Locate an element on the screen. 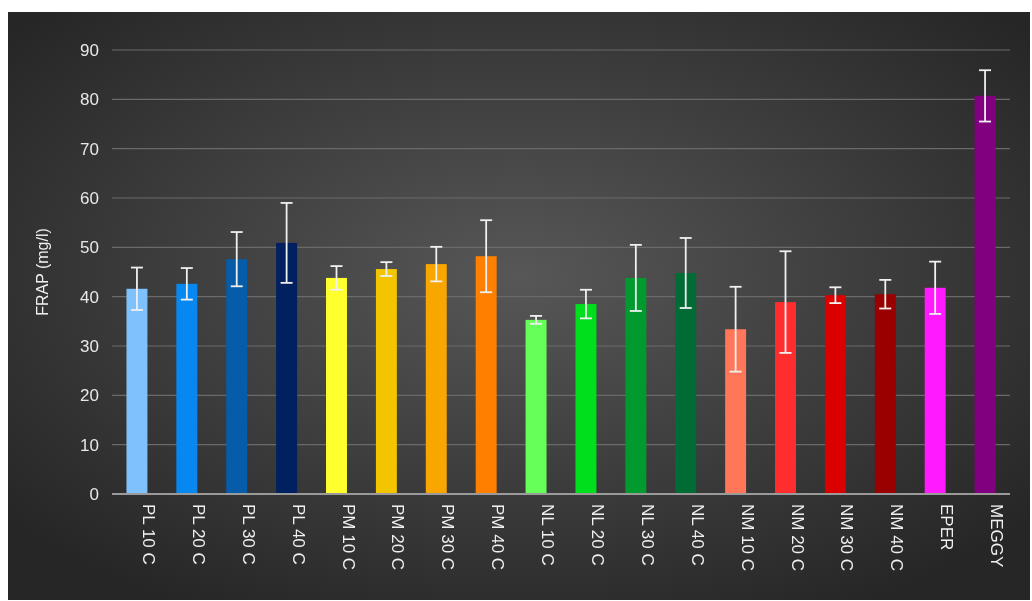 This screenshot has height=601, width=1032. x-tick-label: NM 20 C is located at coordinates (797, 538).